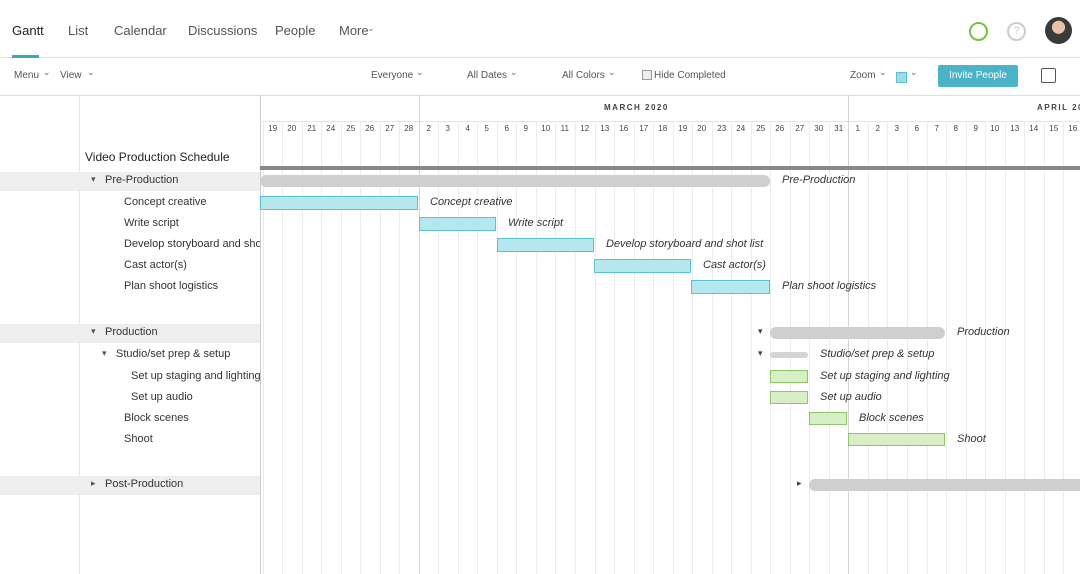 This screenshot has height=574, width=1080. What do you see at coordinates (273, 128) in the screenshot?
I see `day-label: 19` at bounding box center [273, 128].